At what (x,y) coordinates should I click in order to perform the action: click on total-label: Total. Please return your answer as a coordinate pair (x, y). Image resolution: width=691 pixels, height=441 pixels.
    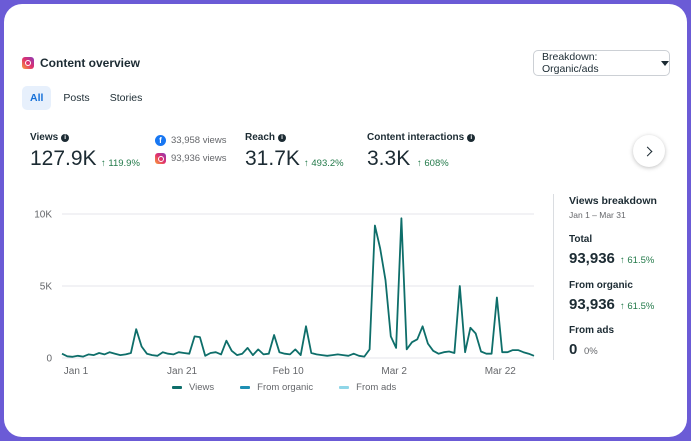
    Looking at the image, I should click on (581, 239).